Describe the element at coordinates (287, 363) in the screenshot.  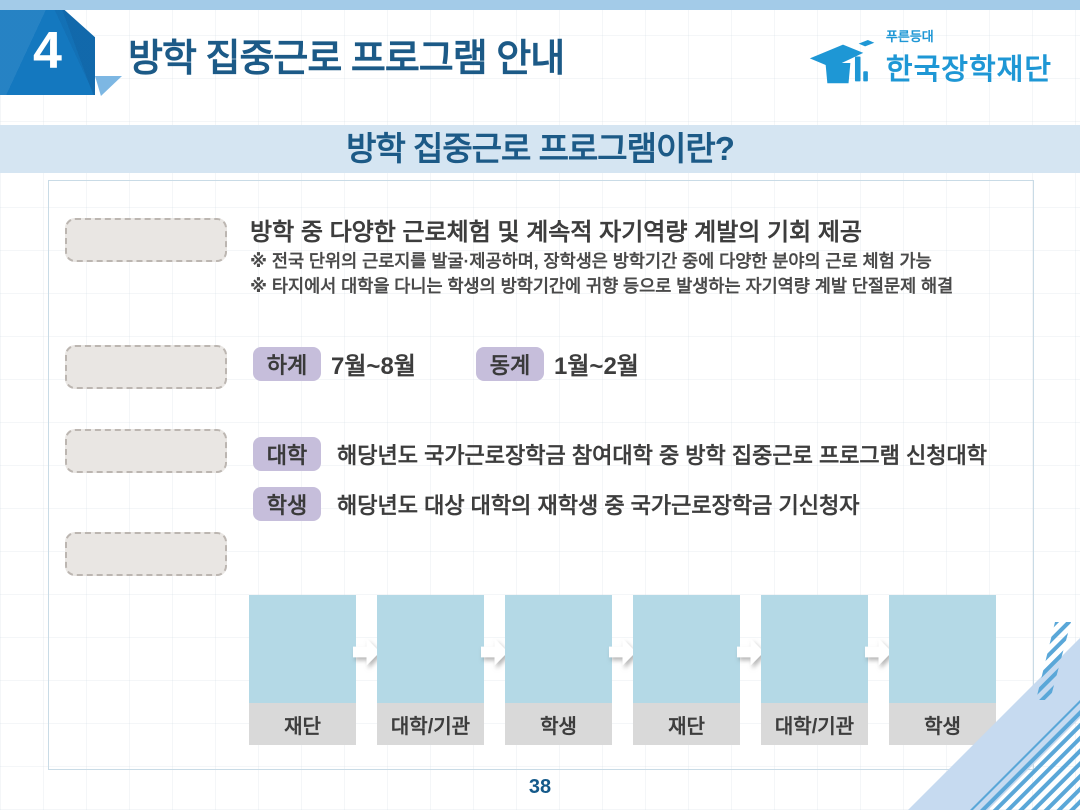
I see `period-badge: 하계` at that location.